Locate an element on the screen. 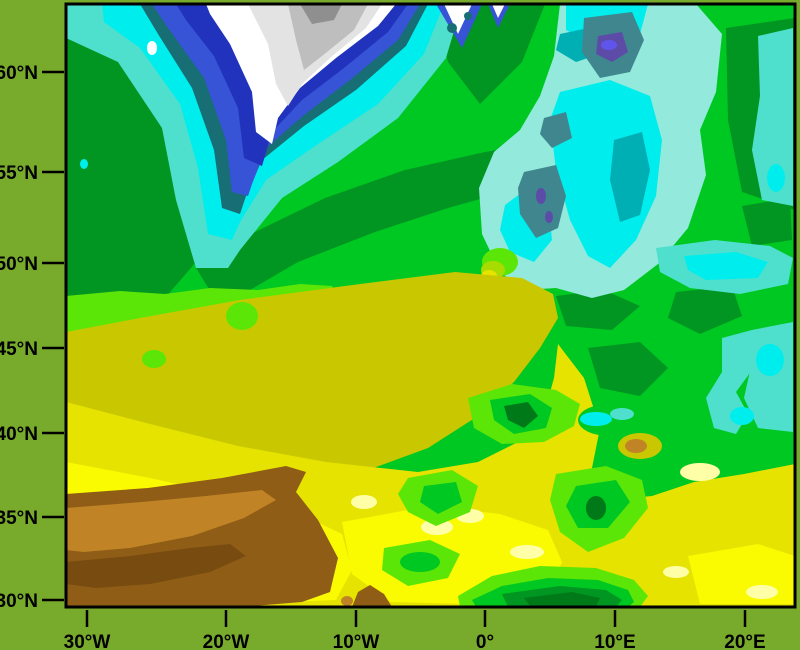 The width and height of the screenshot is (800, 650). alps-turquoise-spot is located at coordinates (622, 414).